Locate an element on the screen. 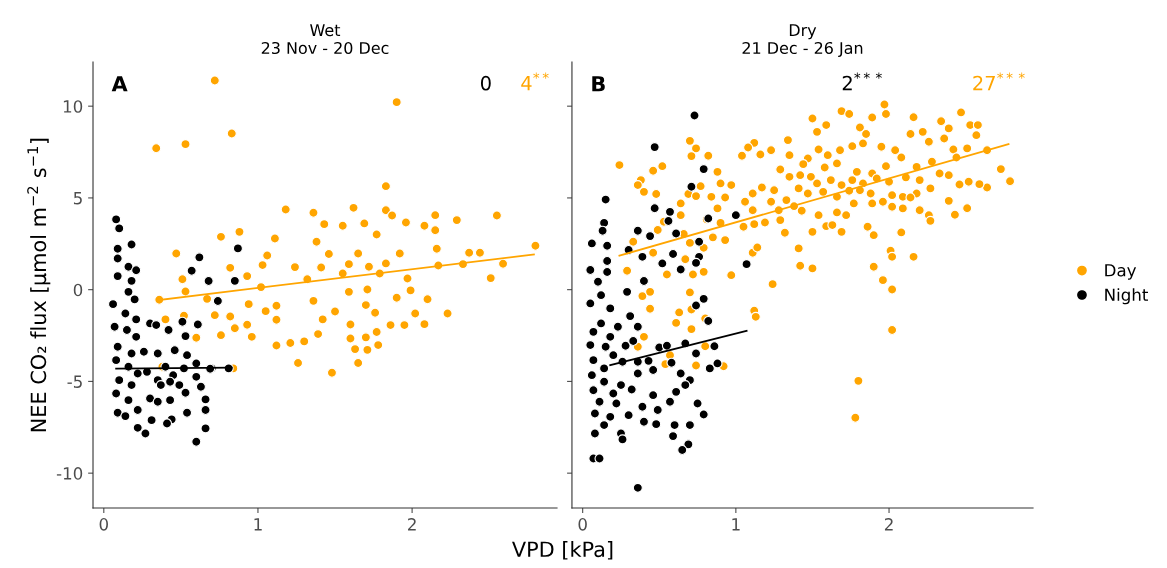 This screenshot has height=568, width=1167. y-tick-label: 0 is located at coordinates (78, 290).